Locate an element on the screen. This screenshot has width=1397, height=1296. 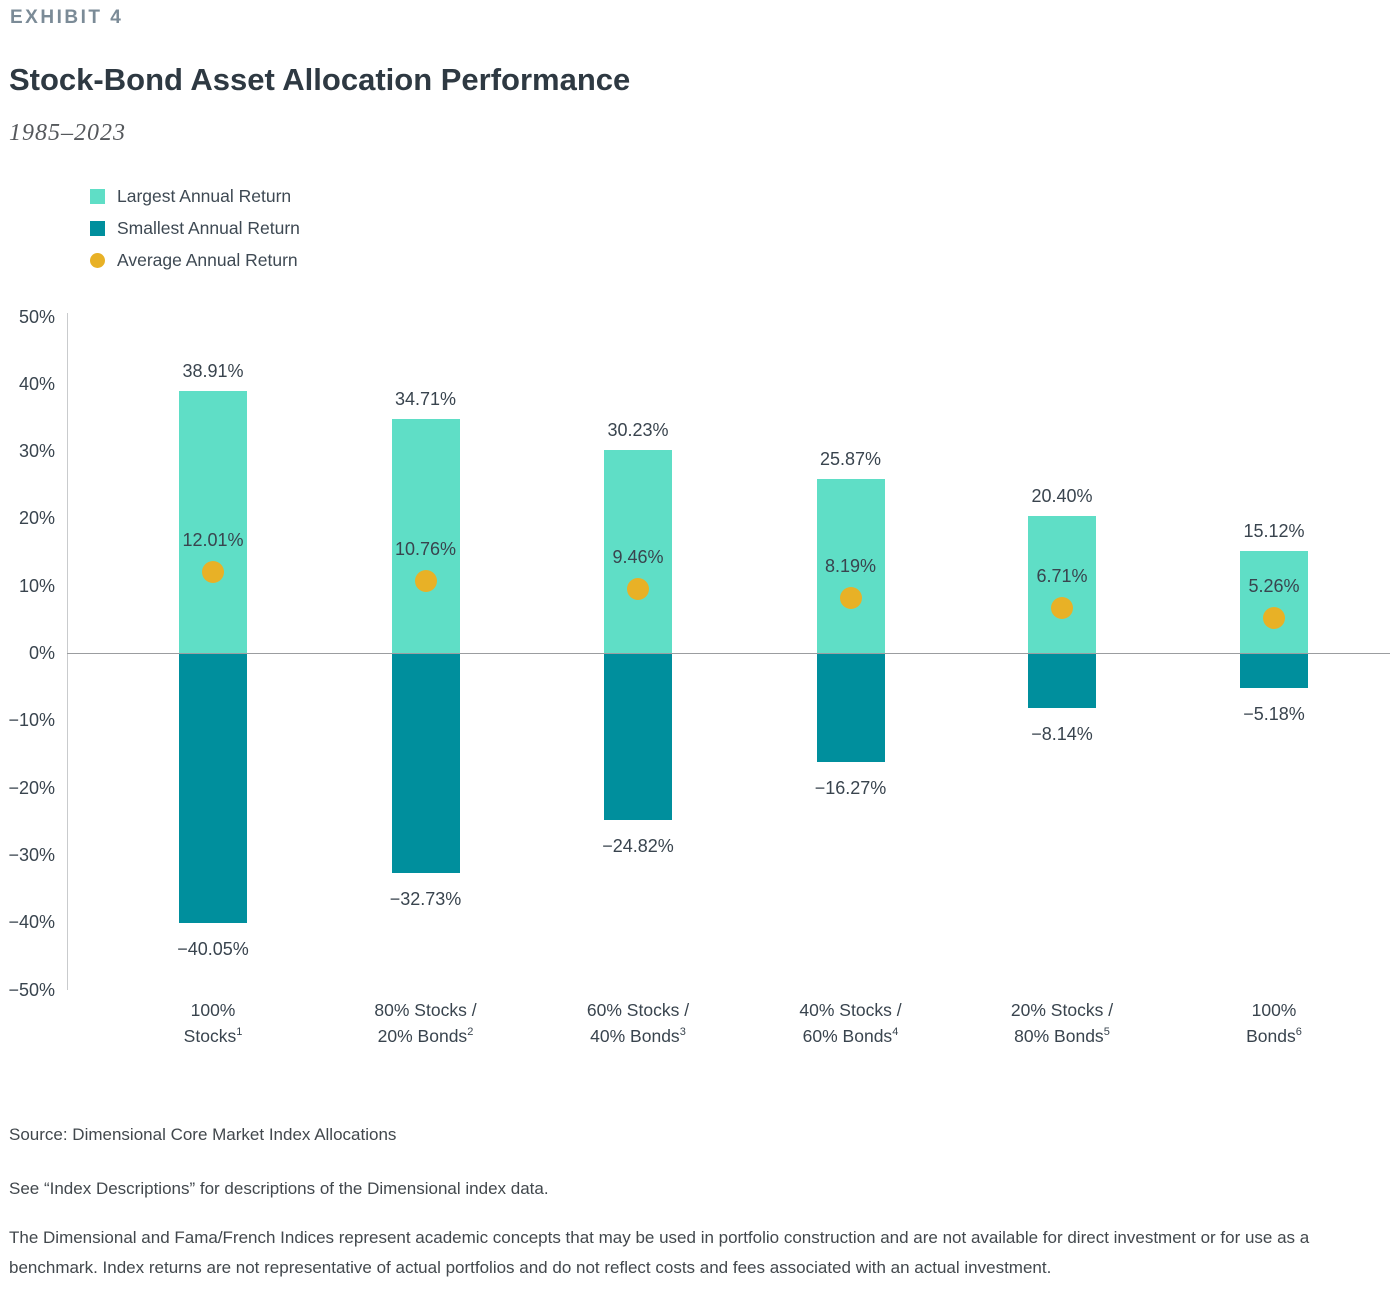
average-return-label: 12.01% is located at coordinates (213, 540).